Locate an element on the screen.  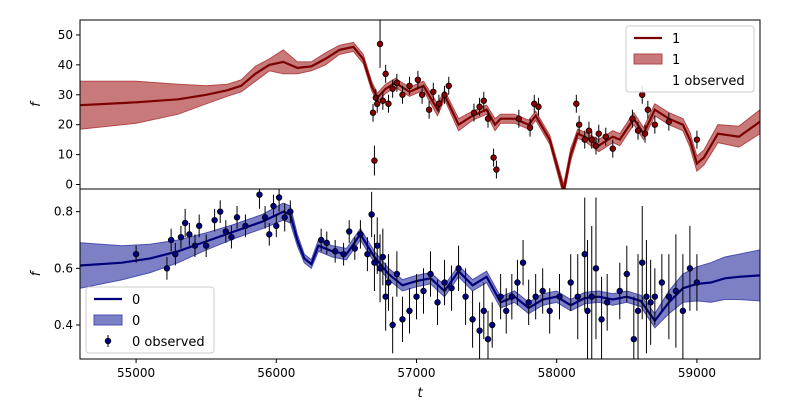
panel-1-ytick-label: 0.4 is located at coordinates (63, 325).